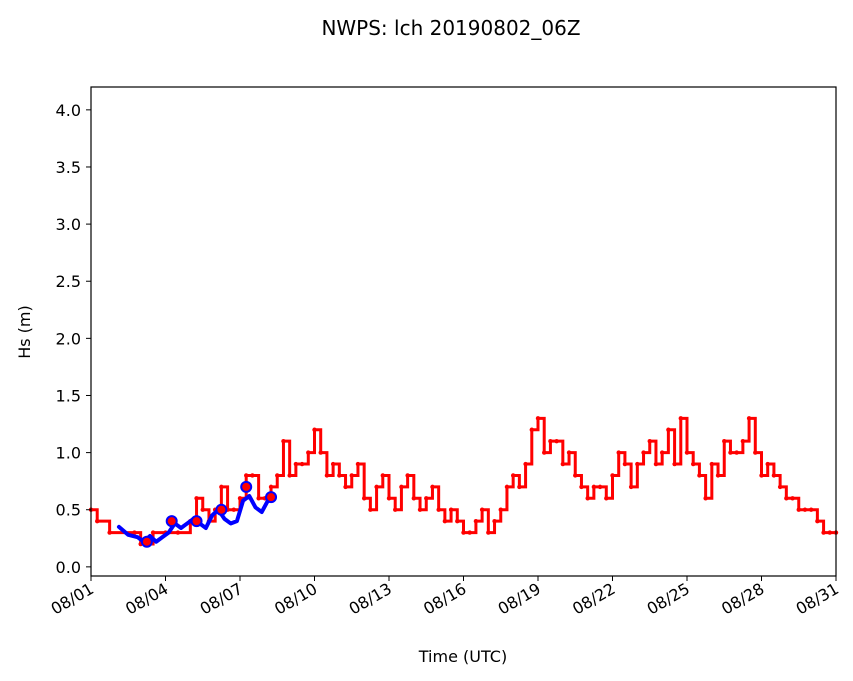  Describe the element at coordinates (68, 453) in the screenshot. I see `y-tick-label: 1.0` at that location.